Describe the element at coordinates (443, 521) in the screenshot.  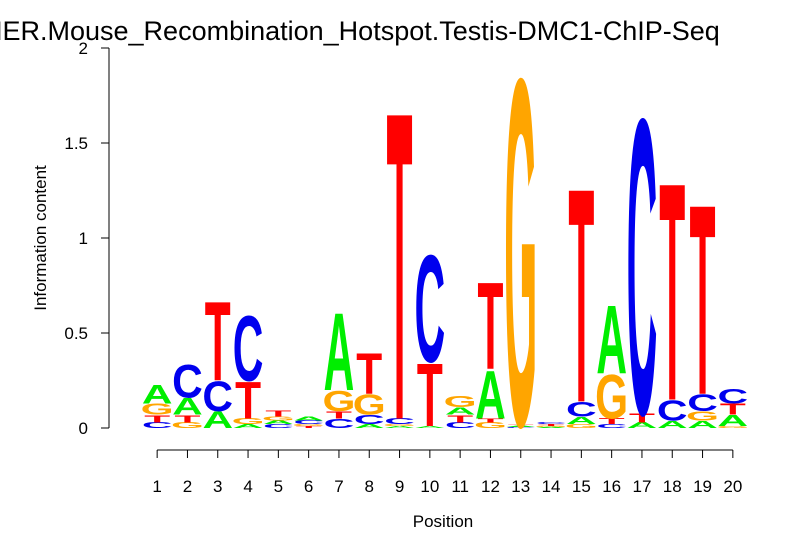
I see `x-axis-label: Position` at that location.